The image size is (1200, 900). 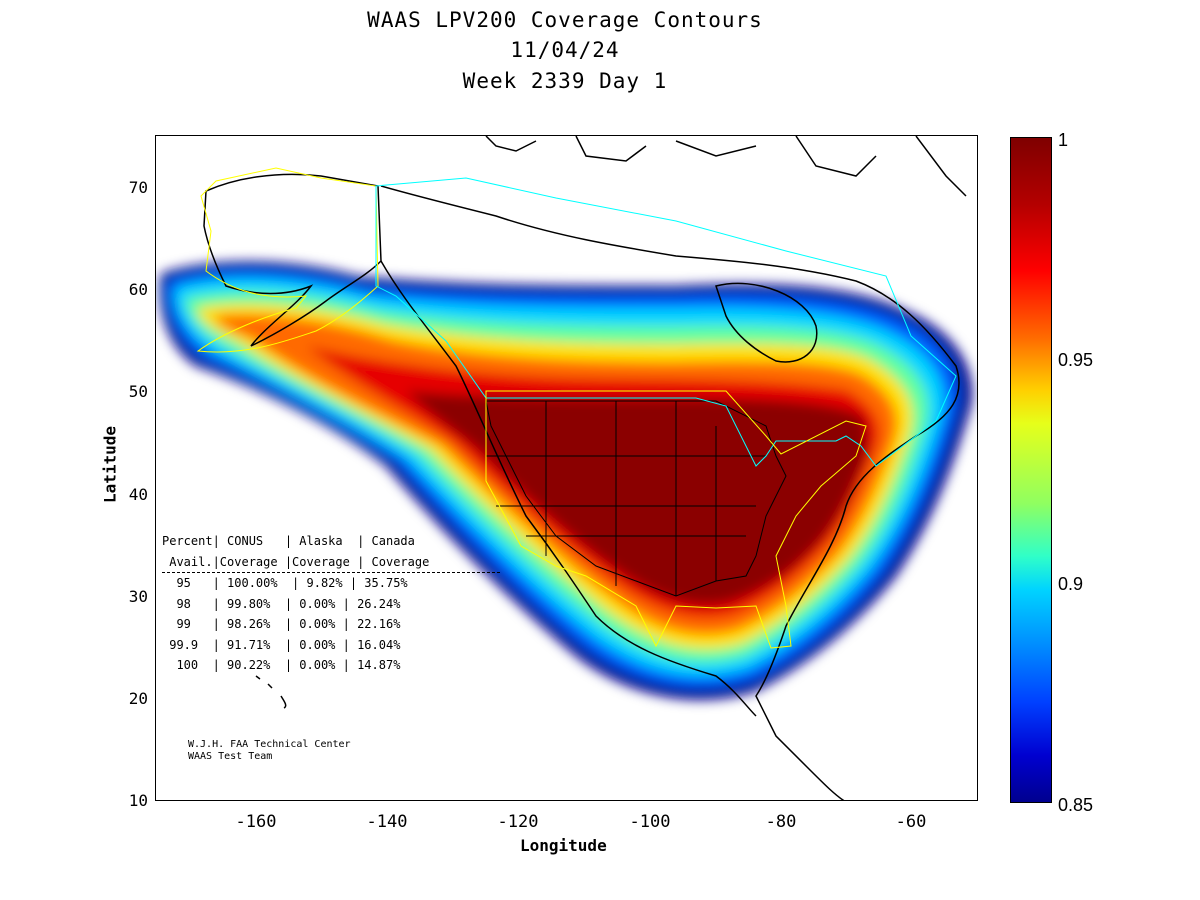 I want to click on y-tick-label: 60, so click(x=138, y=289).